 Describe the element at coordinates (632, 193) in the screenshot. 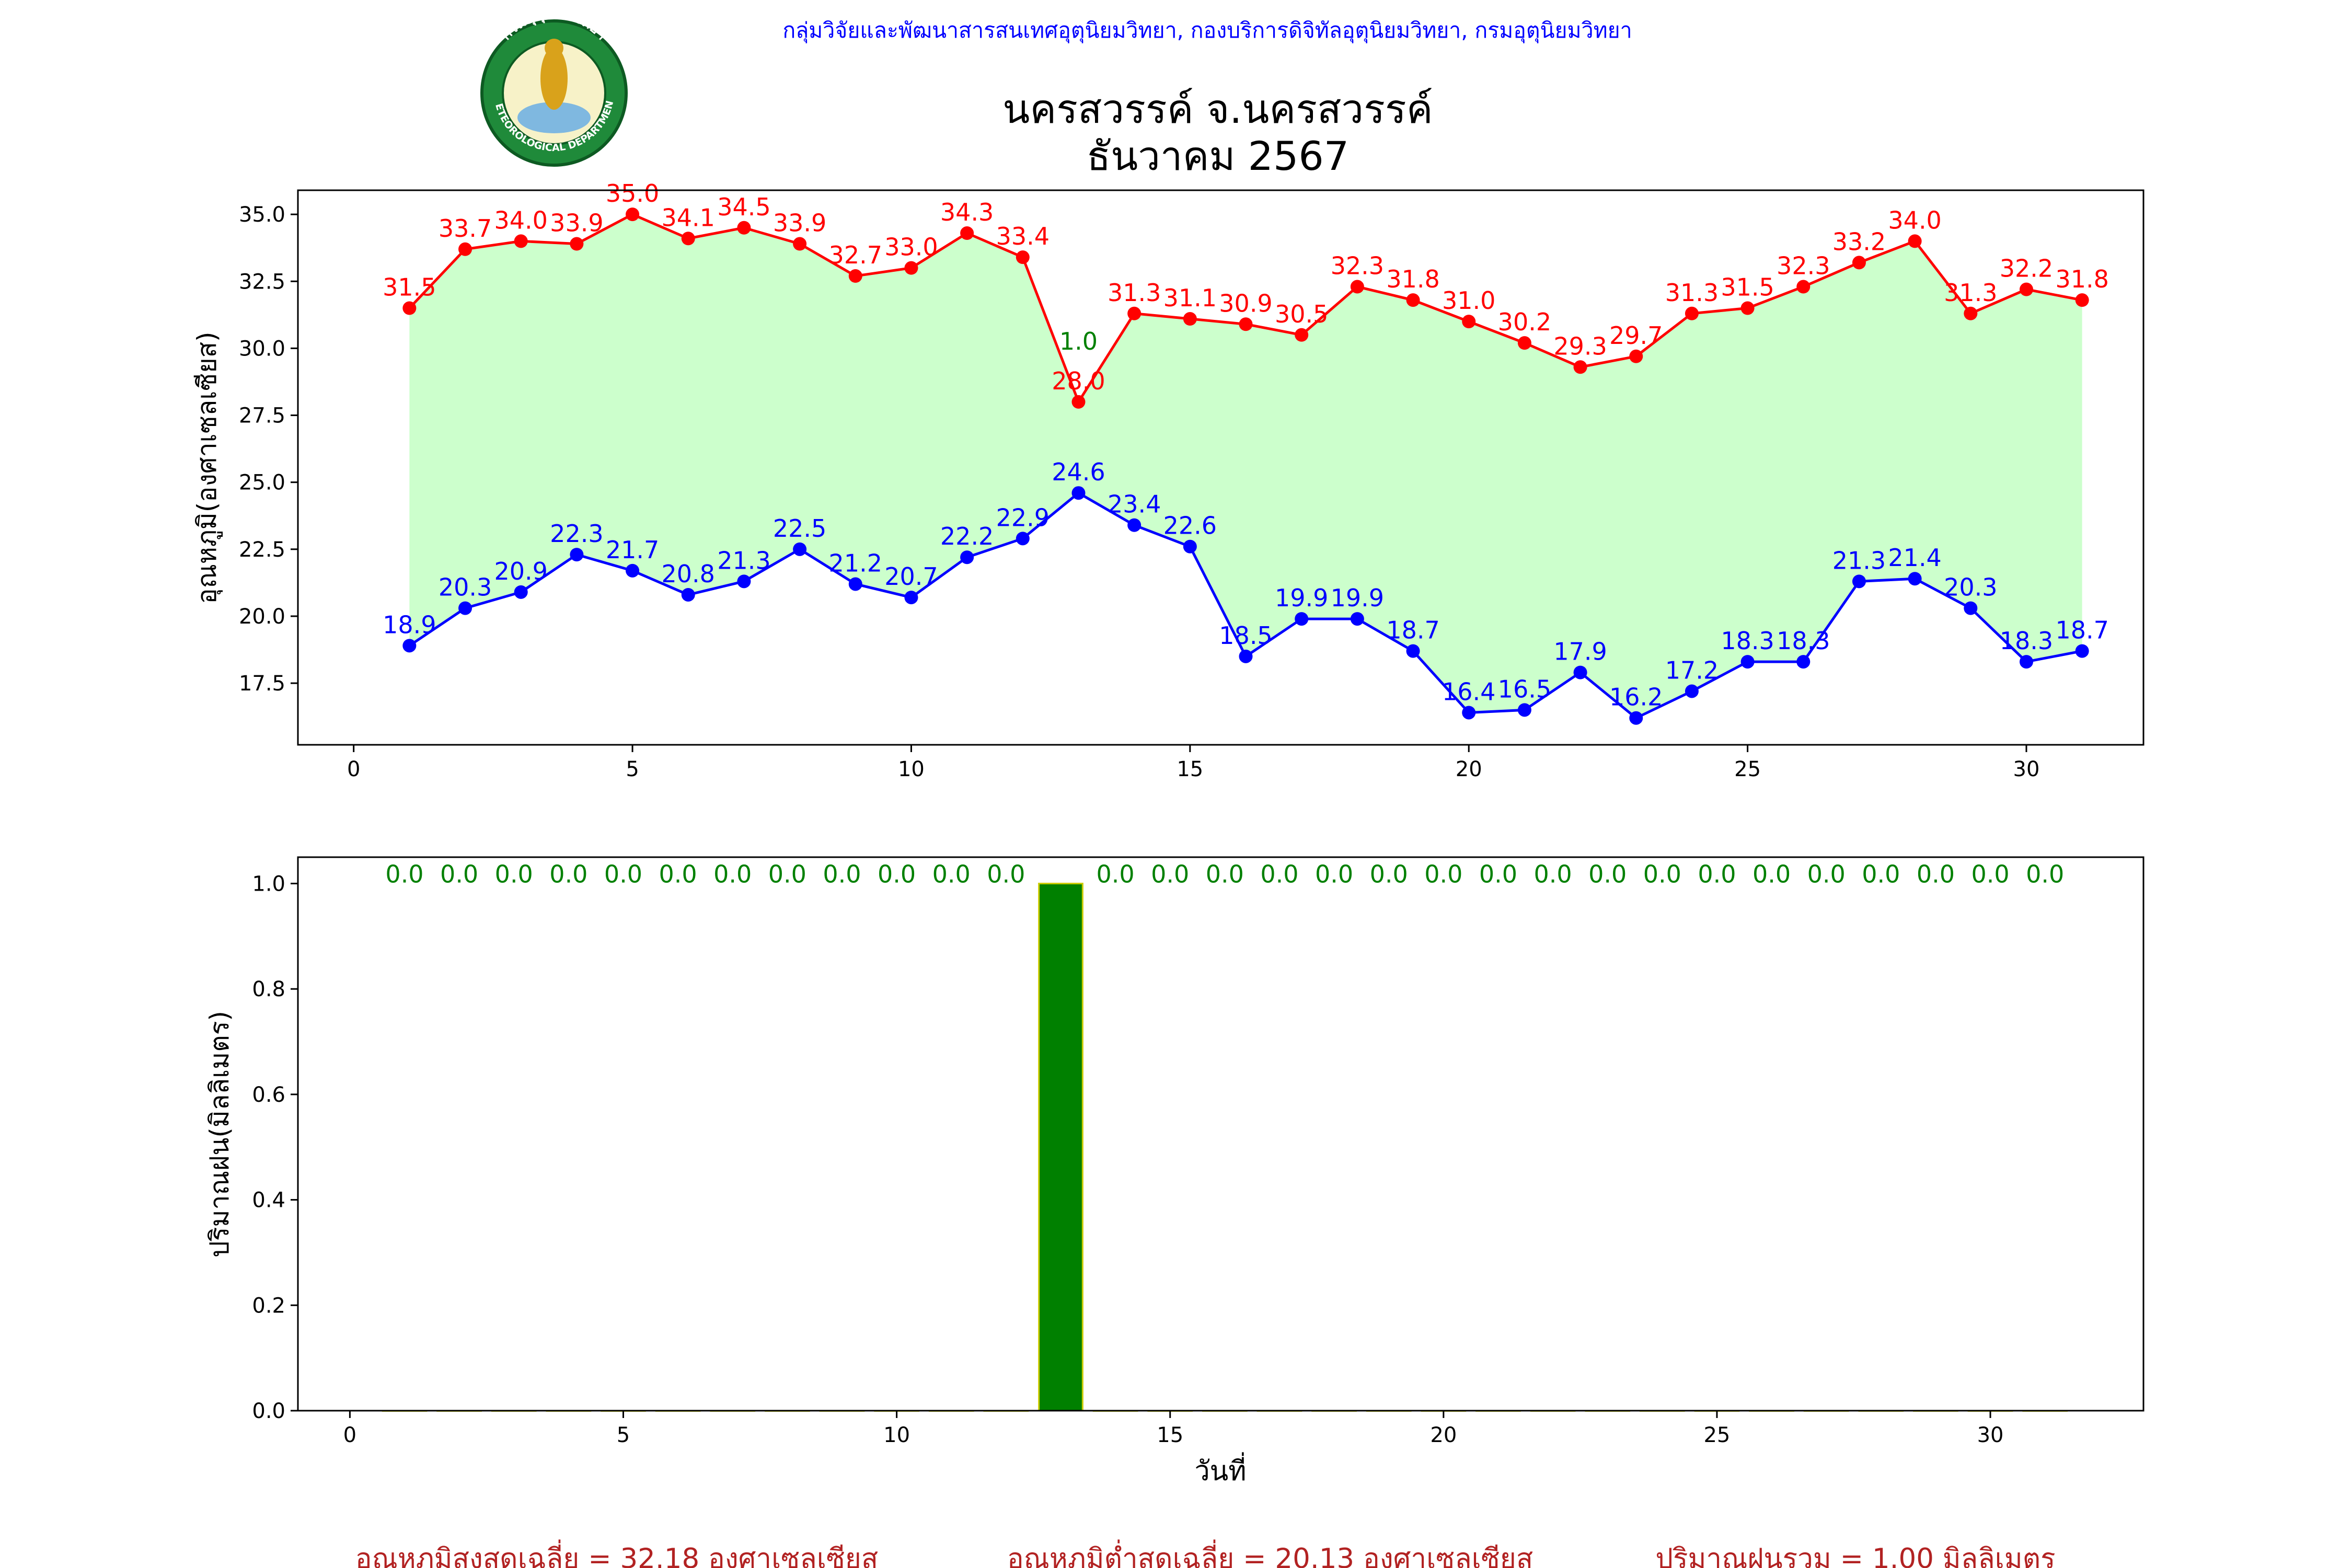

I see `temp-max-value-label: 35.0` at that location.